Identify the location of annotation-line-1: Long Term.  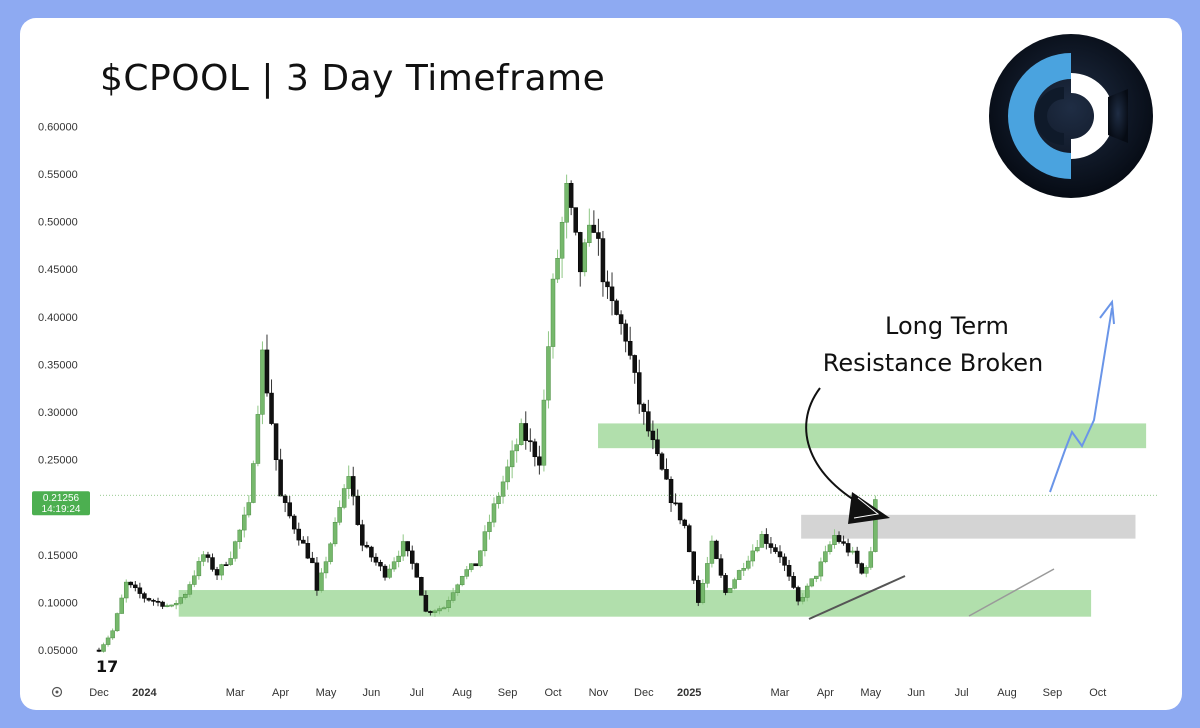
(947, 326).